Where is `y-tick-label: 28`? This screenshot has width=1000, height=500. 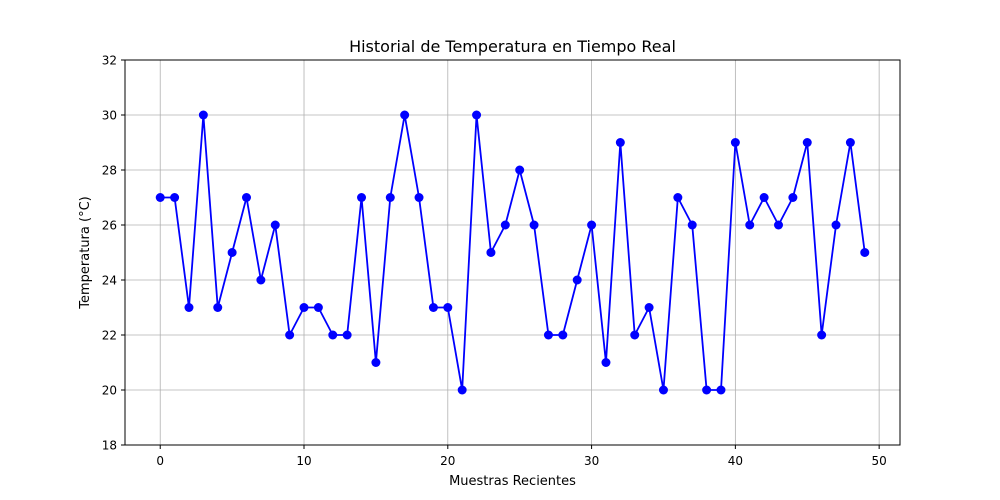
y-tick-label: 28 is located at coordinates (109, 171).